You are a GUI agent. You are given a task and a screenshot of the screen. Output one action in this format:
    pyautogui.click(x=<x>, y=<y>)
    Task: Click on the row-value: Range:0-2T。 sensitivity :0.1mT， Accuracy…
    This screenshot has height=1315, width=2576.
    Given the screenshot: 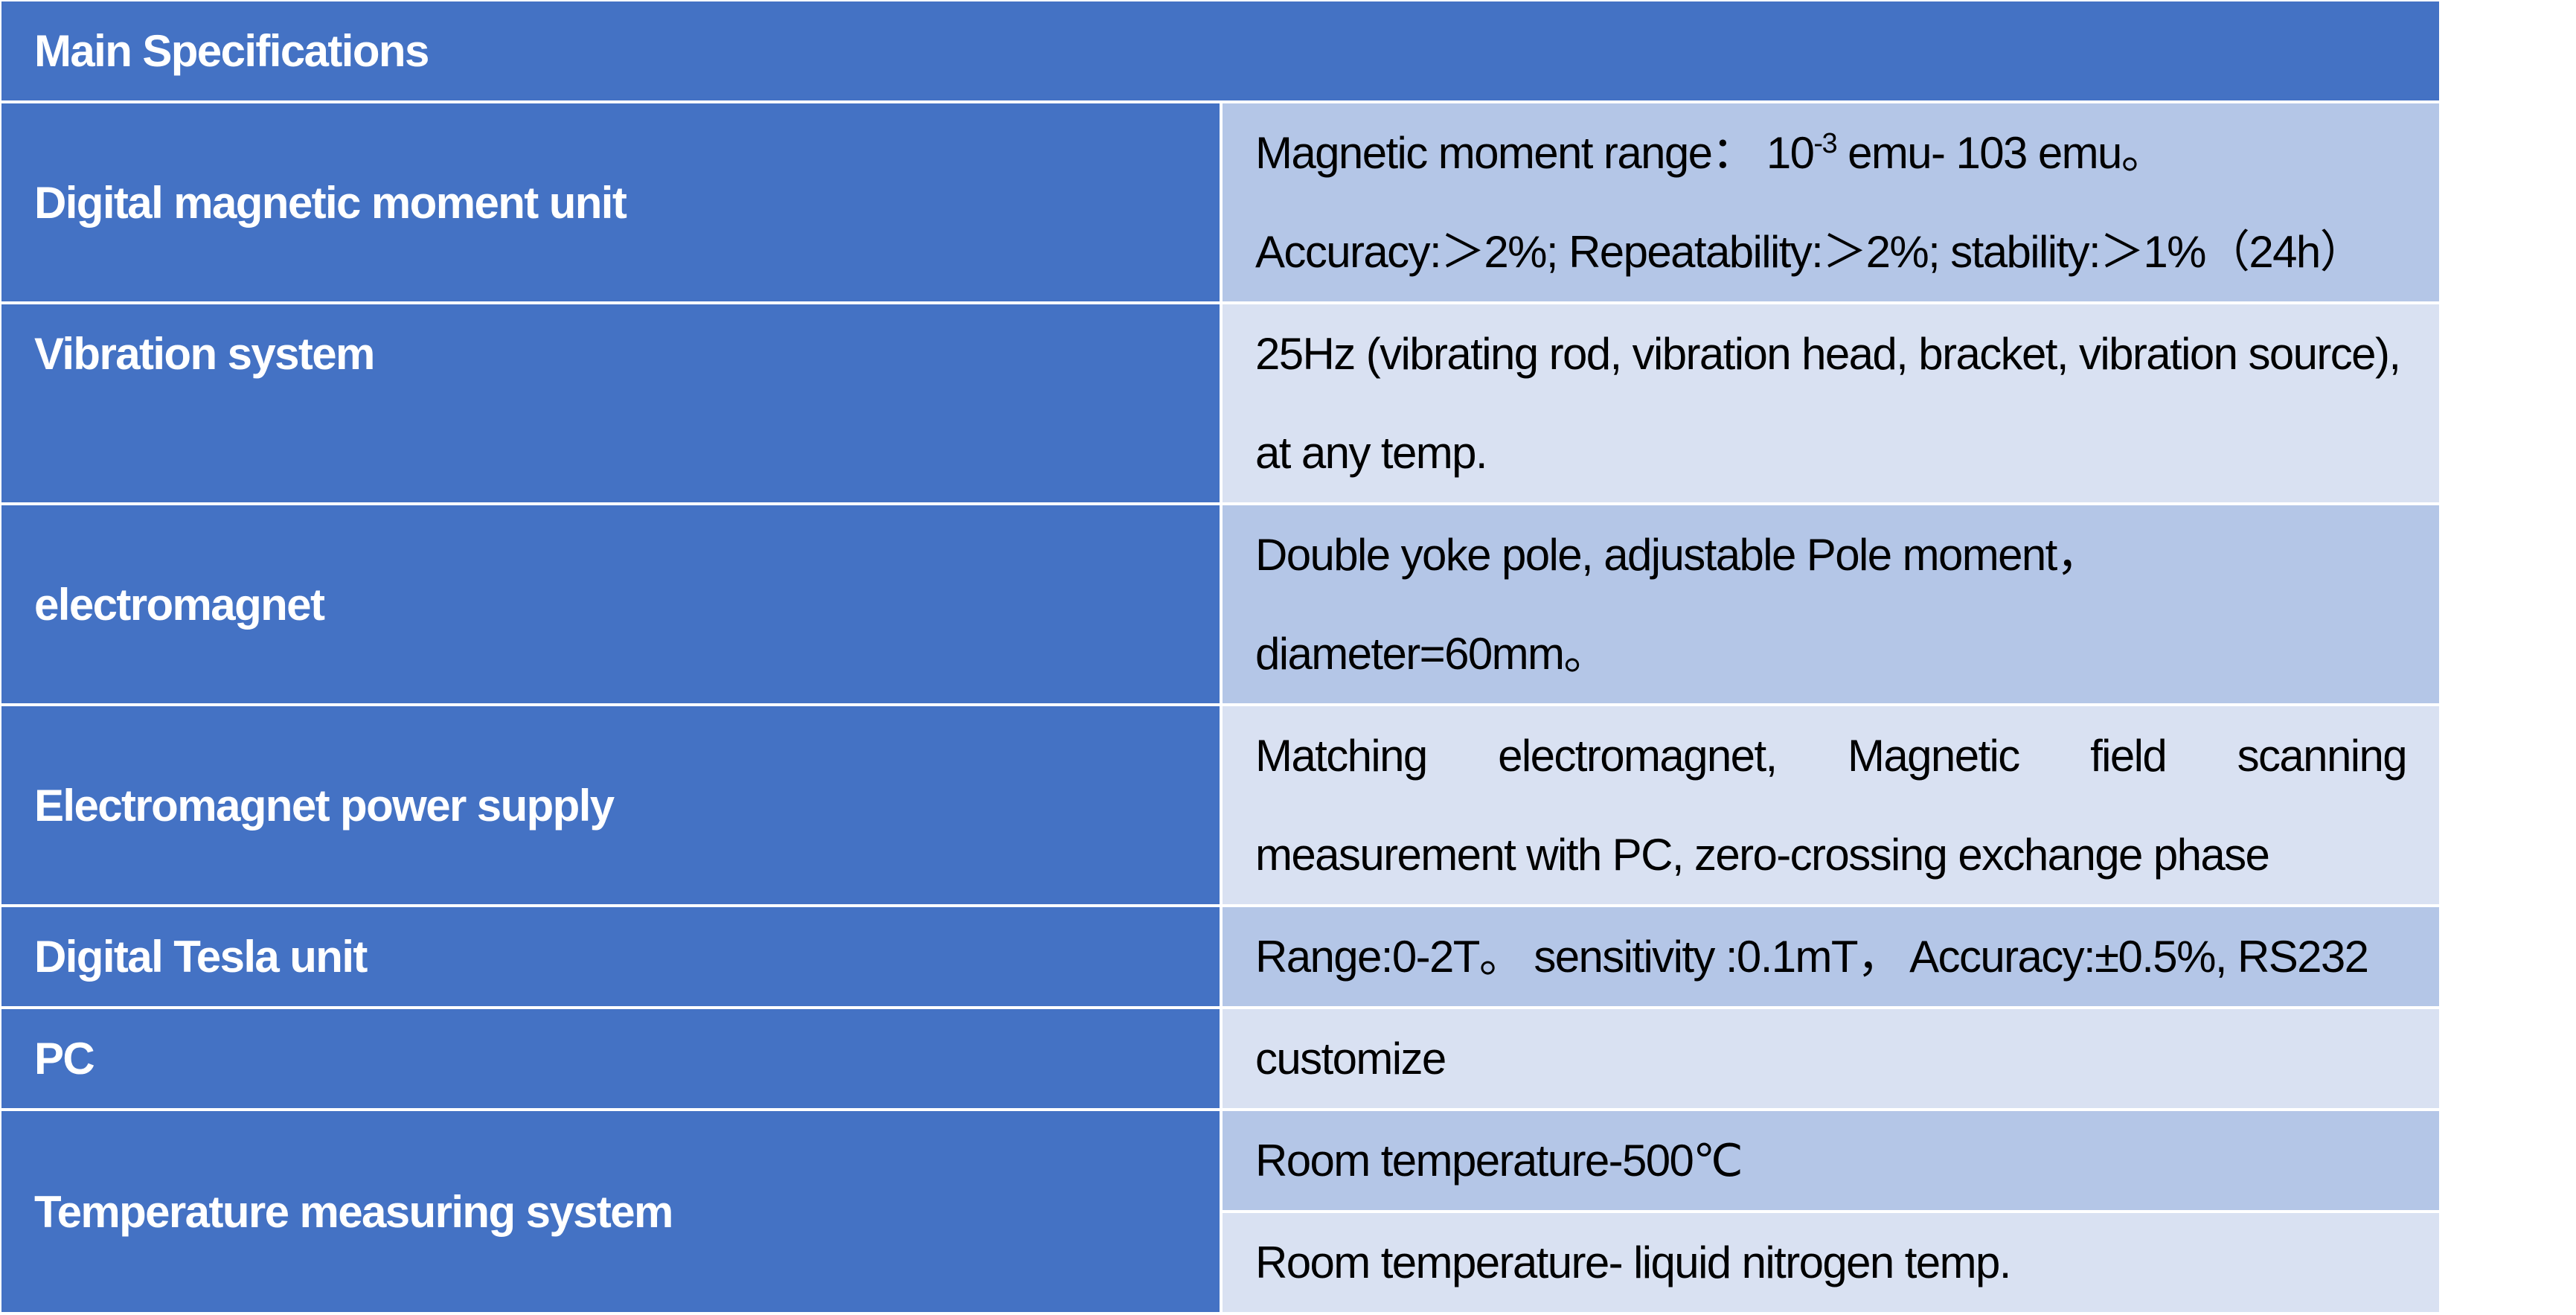 What is the action you would take?
    pyautogui.click(x=1831, y=956)
    